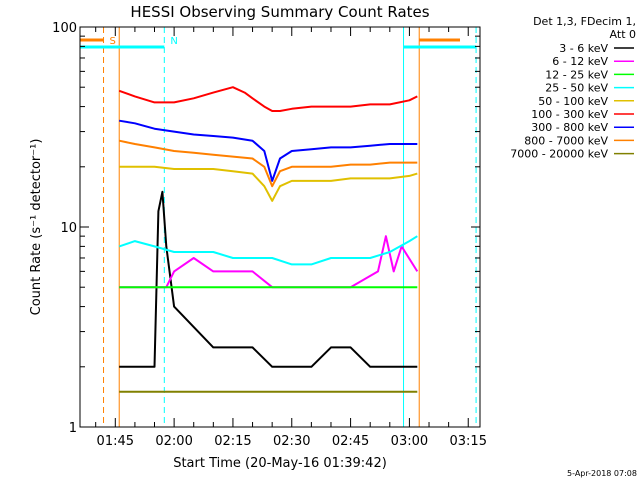 This screenshot has width=640, height=480. Describe the element at coordinates (623, 34) in the screenshot. I see `legend-header: Att 0` at that location.